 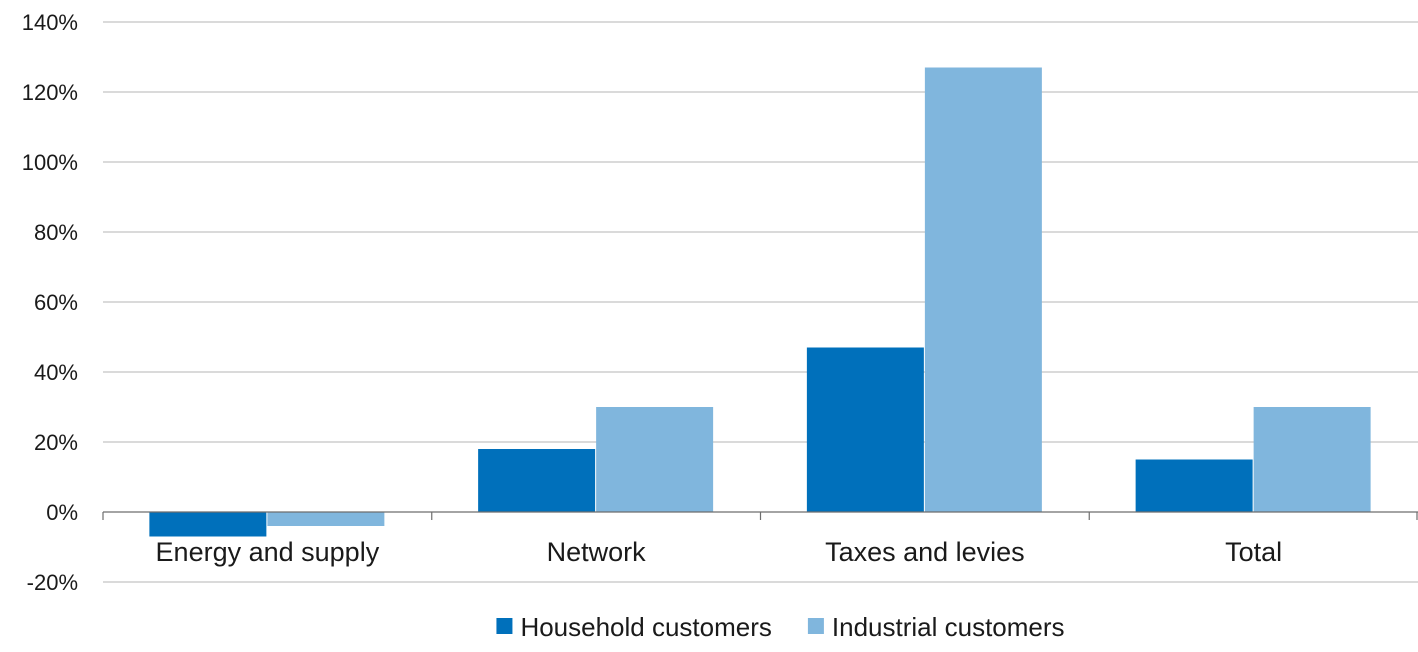 What do you see at coordinates (56, 232) in the screenshot?
I see `y-tick-label: 80%` at bounding box center [56, 232].